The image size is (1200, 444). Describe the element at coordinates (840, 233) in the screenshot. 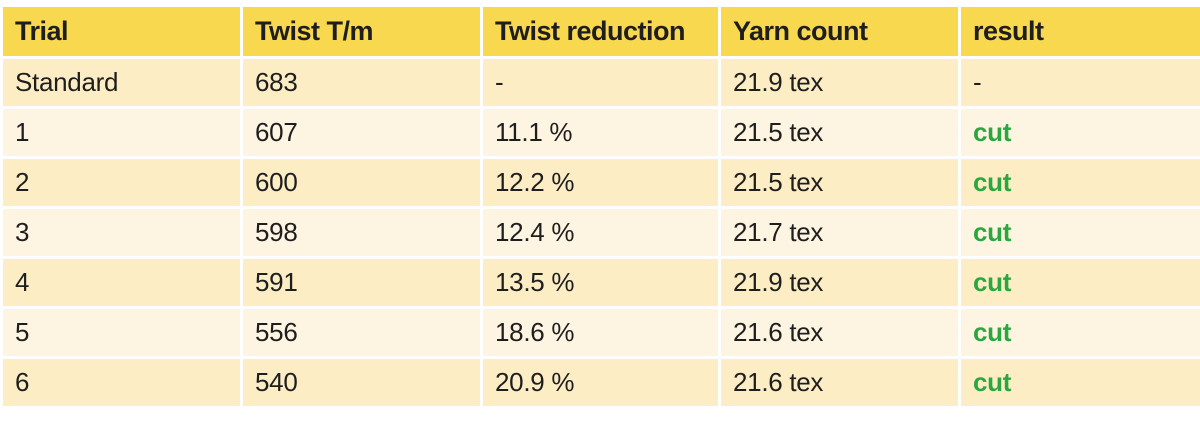

I see `table-cell: 21.7 tex` at that location.